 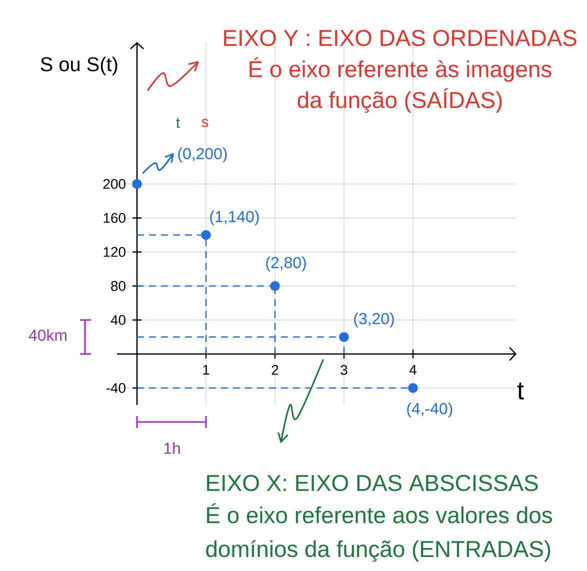 I want to click on y-tick-label: 120, so click(x=115, y=252).